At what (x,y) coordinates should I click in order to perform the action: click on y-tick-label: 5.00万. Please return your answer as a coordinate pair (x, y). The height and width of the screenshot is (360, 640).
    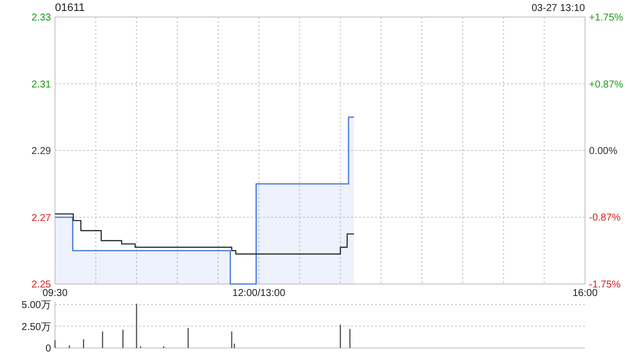
    Looking at the image, I should click on (36, 306).